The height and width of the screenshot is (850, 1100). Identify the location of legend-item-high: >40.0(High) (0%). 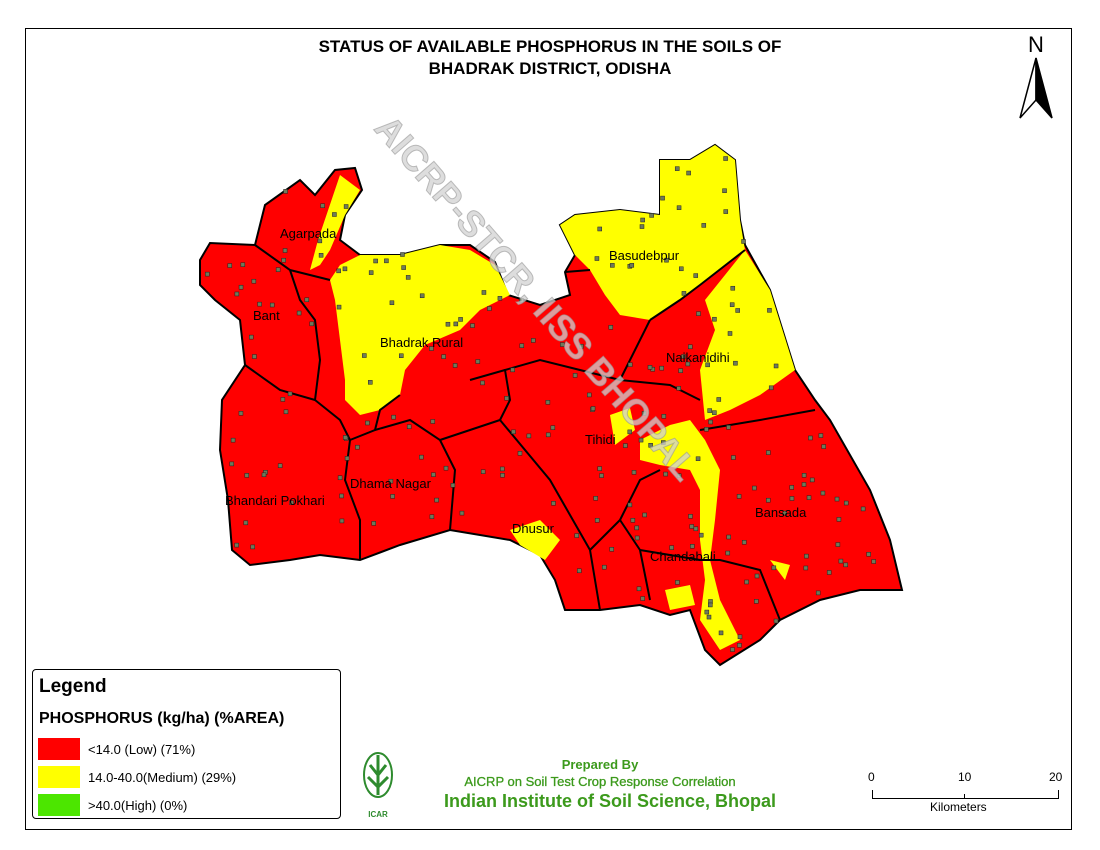
(112, 805).